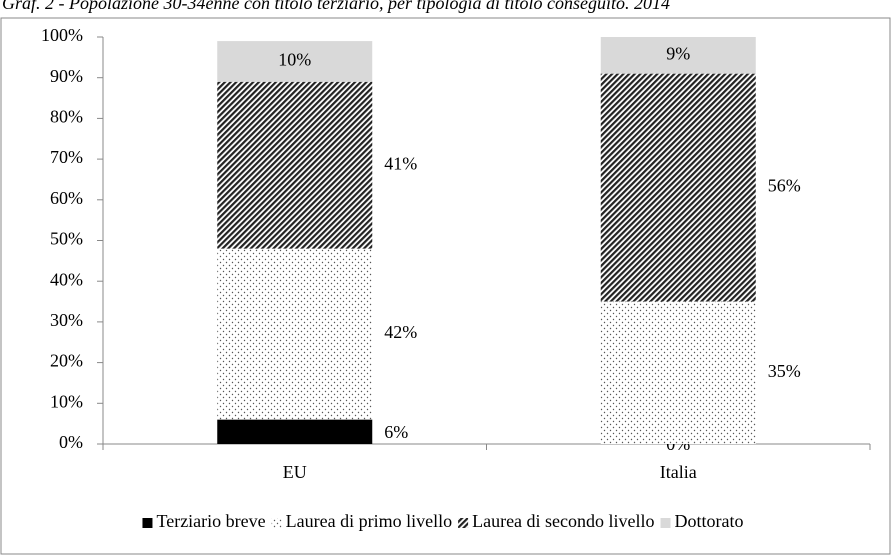 This screenshot has height=556, width=892. What do you see at coordinates (210, 521) in the screenshot?
I see `legend-label: Terziario breve` at bounding box center [210, 521].